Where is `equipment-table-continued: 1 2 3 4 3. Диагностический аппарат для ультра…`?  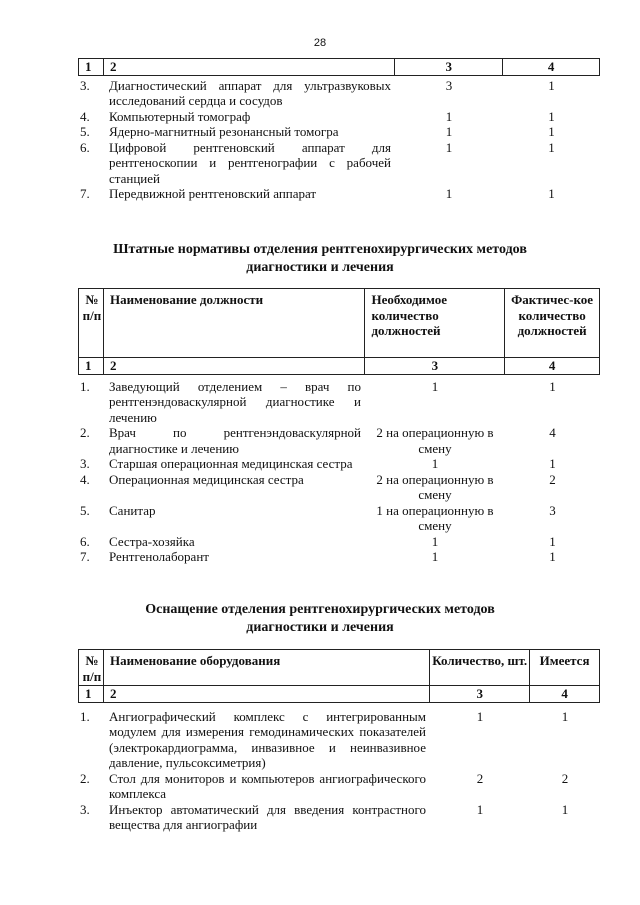
equipment-table-continued: 1 2 3 4 3. Диагностический аппарат для ультра… is located at coordinates (339, 130).